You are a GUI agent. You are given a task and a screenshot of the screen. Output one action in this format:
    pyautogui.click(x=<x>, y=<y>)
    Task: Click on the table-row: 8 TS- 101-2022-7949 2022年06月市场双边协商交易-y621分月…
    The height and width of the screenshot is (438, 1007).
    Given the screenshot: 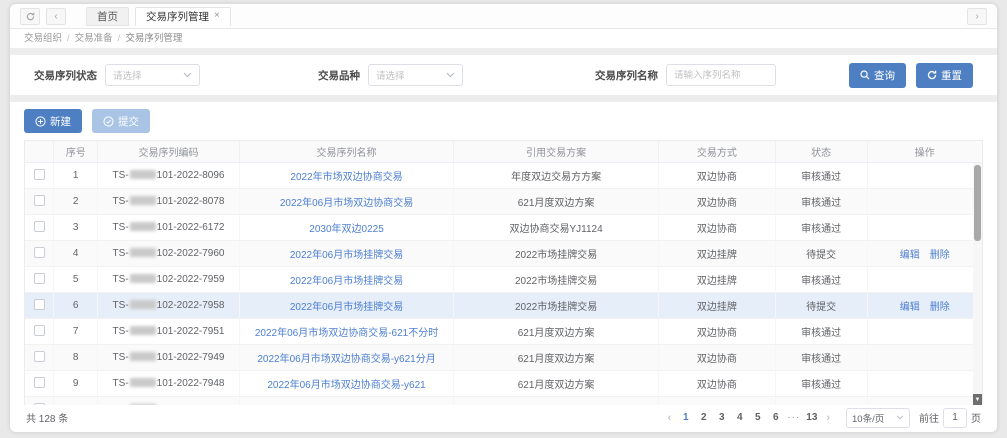 What is the action you would take?
    pyautogui.click(x=503, y=357)
    